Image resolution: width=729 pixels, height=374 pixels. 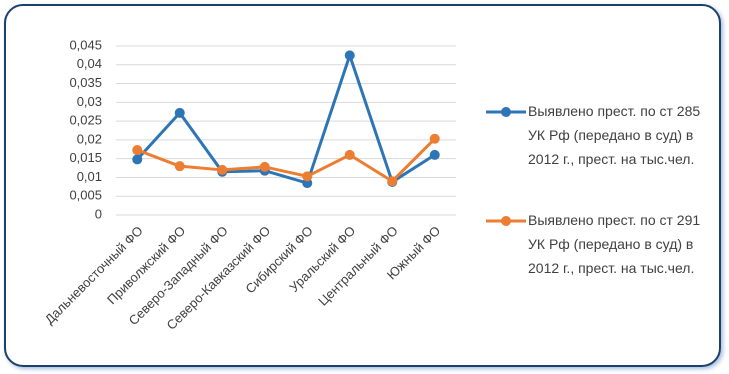 What do you see at coordinates (85, 157) in the screenshot?
I see `y-tick-label: 0,015` at bounding box center [85, 157].